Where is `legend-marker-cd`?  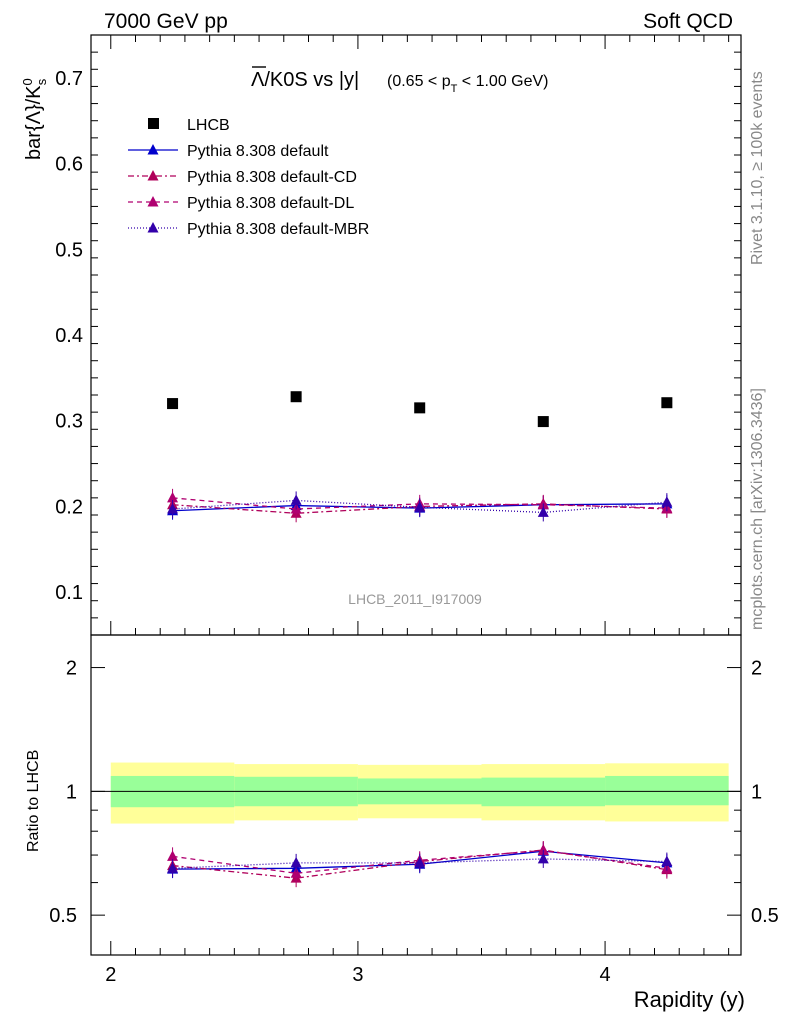
legend-marker-cd is located at coordinates (153, 175).